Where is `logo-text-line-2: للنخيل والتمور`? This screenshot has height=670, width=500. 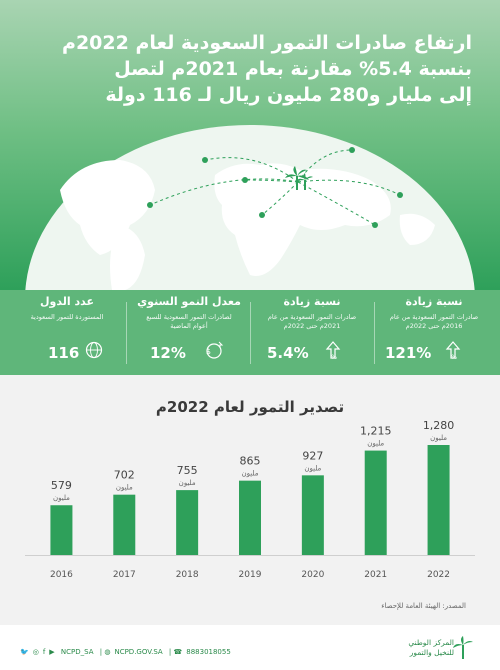 logo-text-line-2: للنخيل والتمور is located at coordinates (431, 652).